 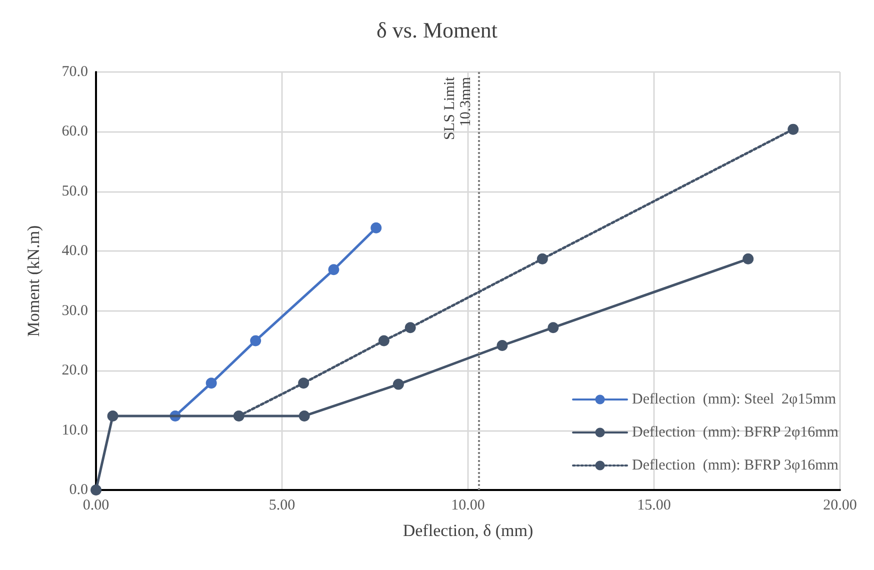 What do you see at coordinates (75, 251) in the screenshot?
I see `y-tick-label: 40.0` at bounding box center [75, 251].